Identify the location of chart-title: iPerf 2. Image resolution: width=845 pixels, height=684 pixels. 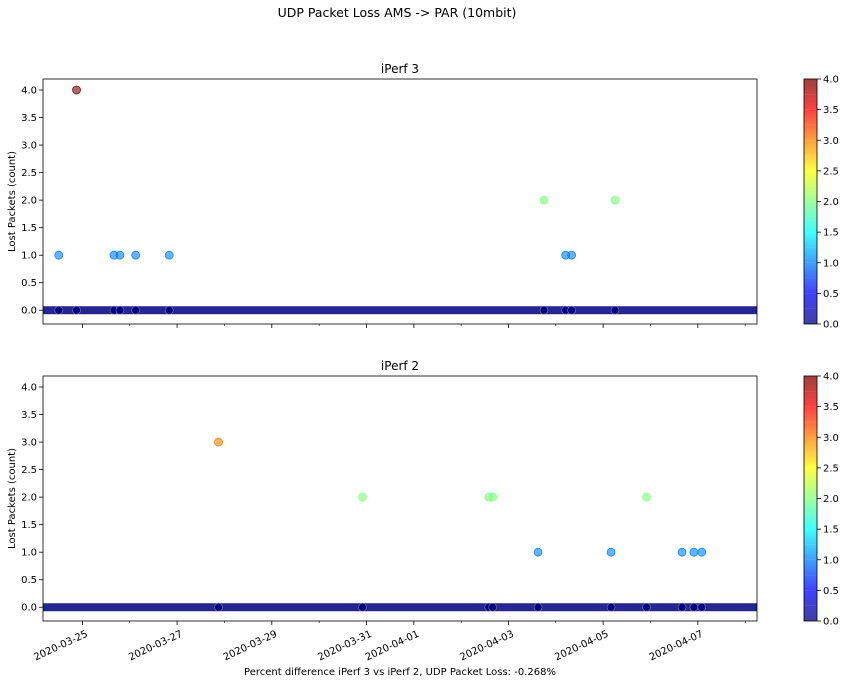
(400, 366).